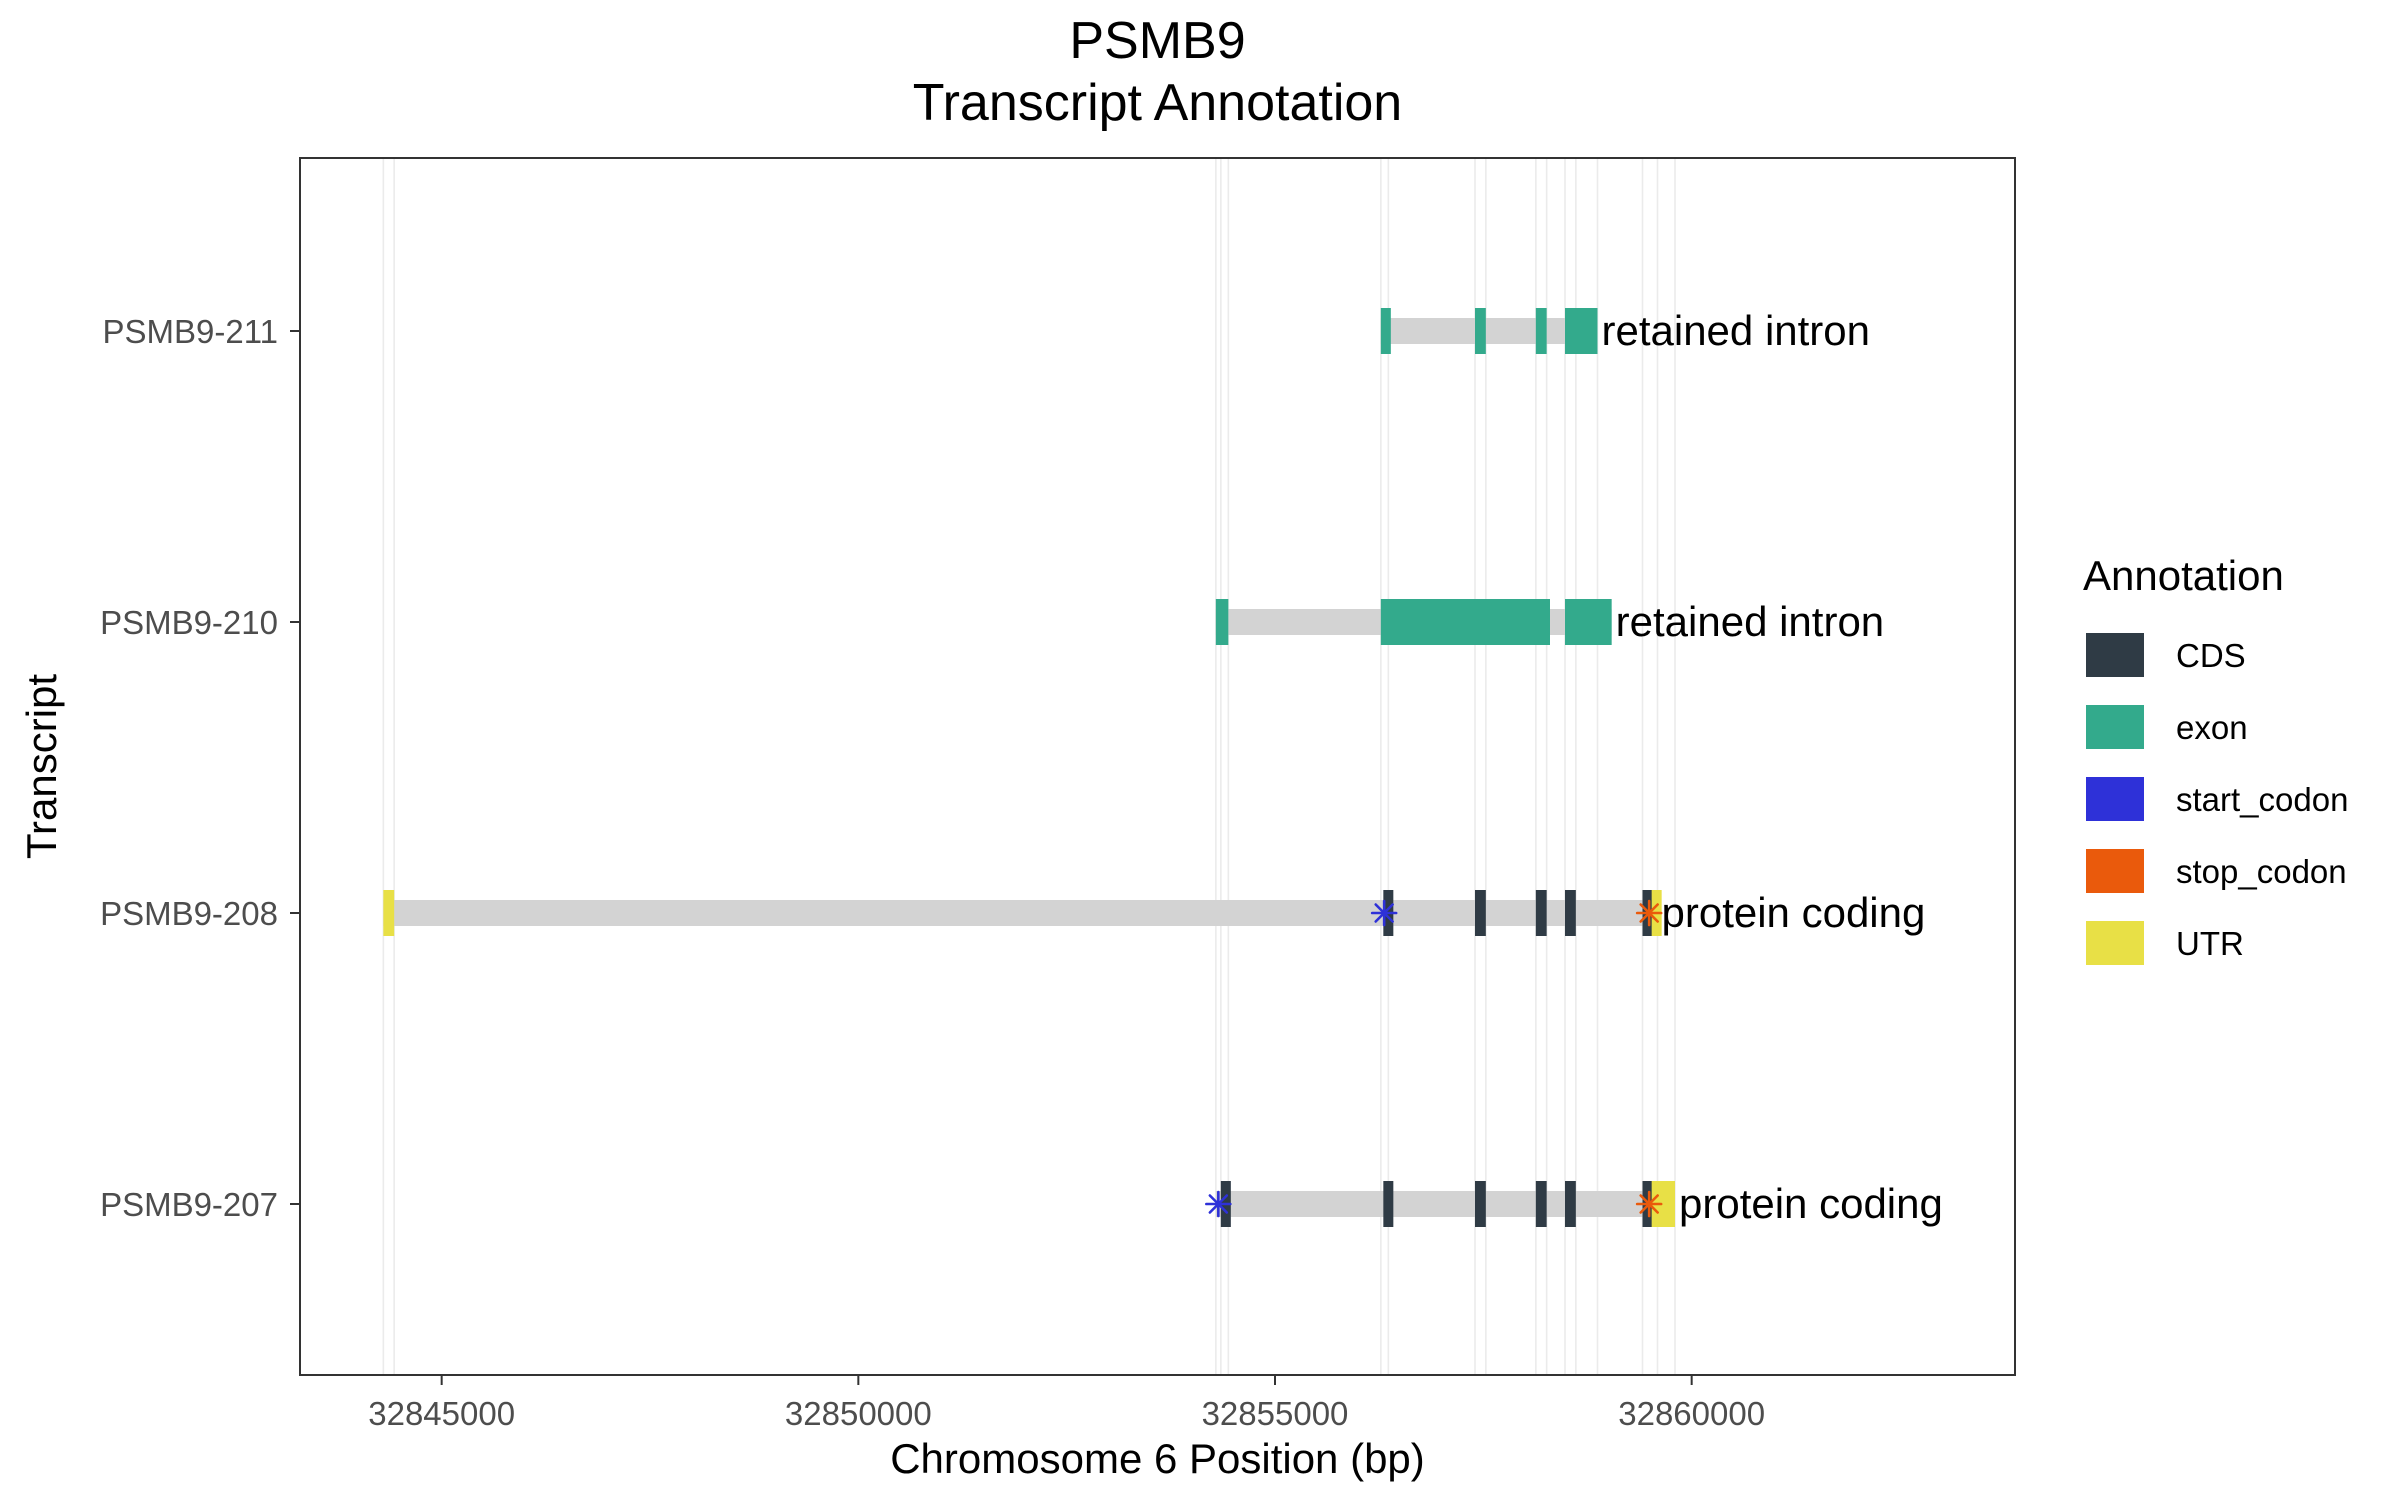  What do you see at coordinates (1157, 103) in the screenshot?
I see `chart-subtitle: Transcript Annotation` at bounding box center [1157, 103].